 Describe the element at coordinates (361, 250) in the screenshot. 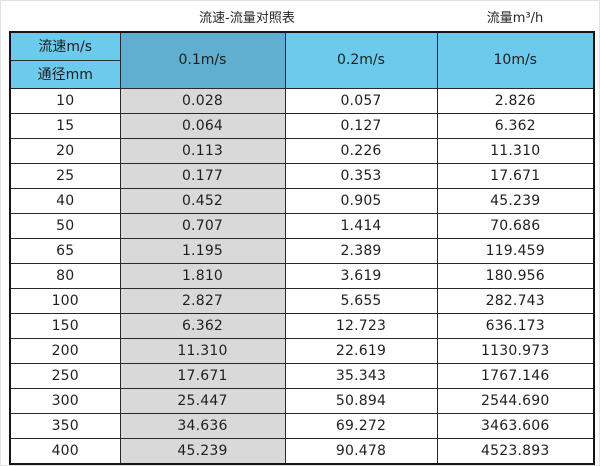

I see `flow-value-cell: 2.389` at that location.